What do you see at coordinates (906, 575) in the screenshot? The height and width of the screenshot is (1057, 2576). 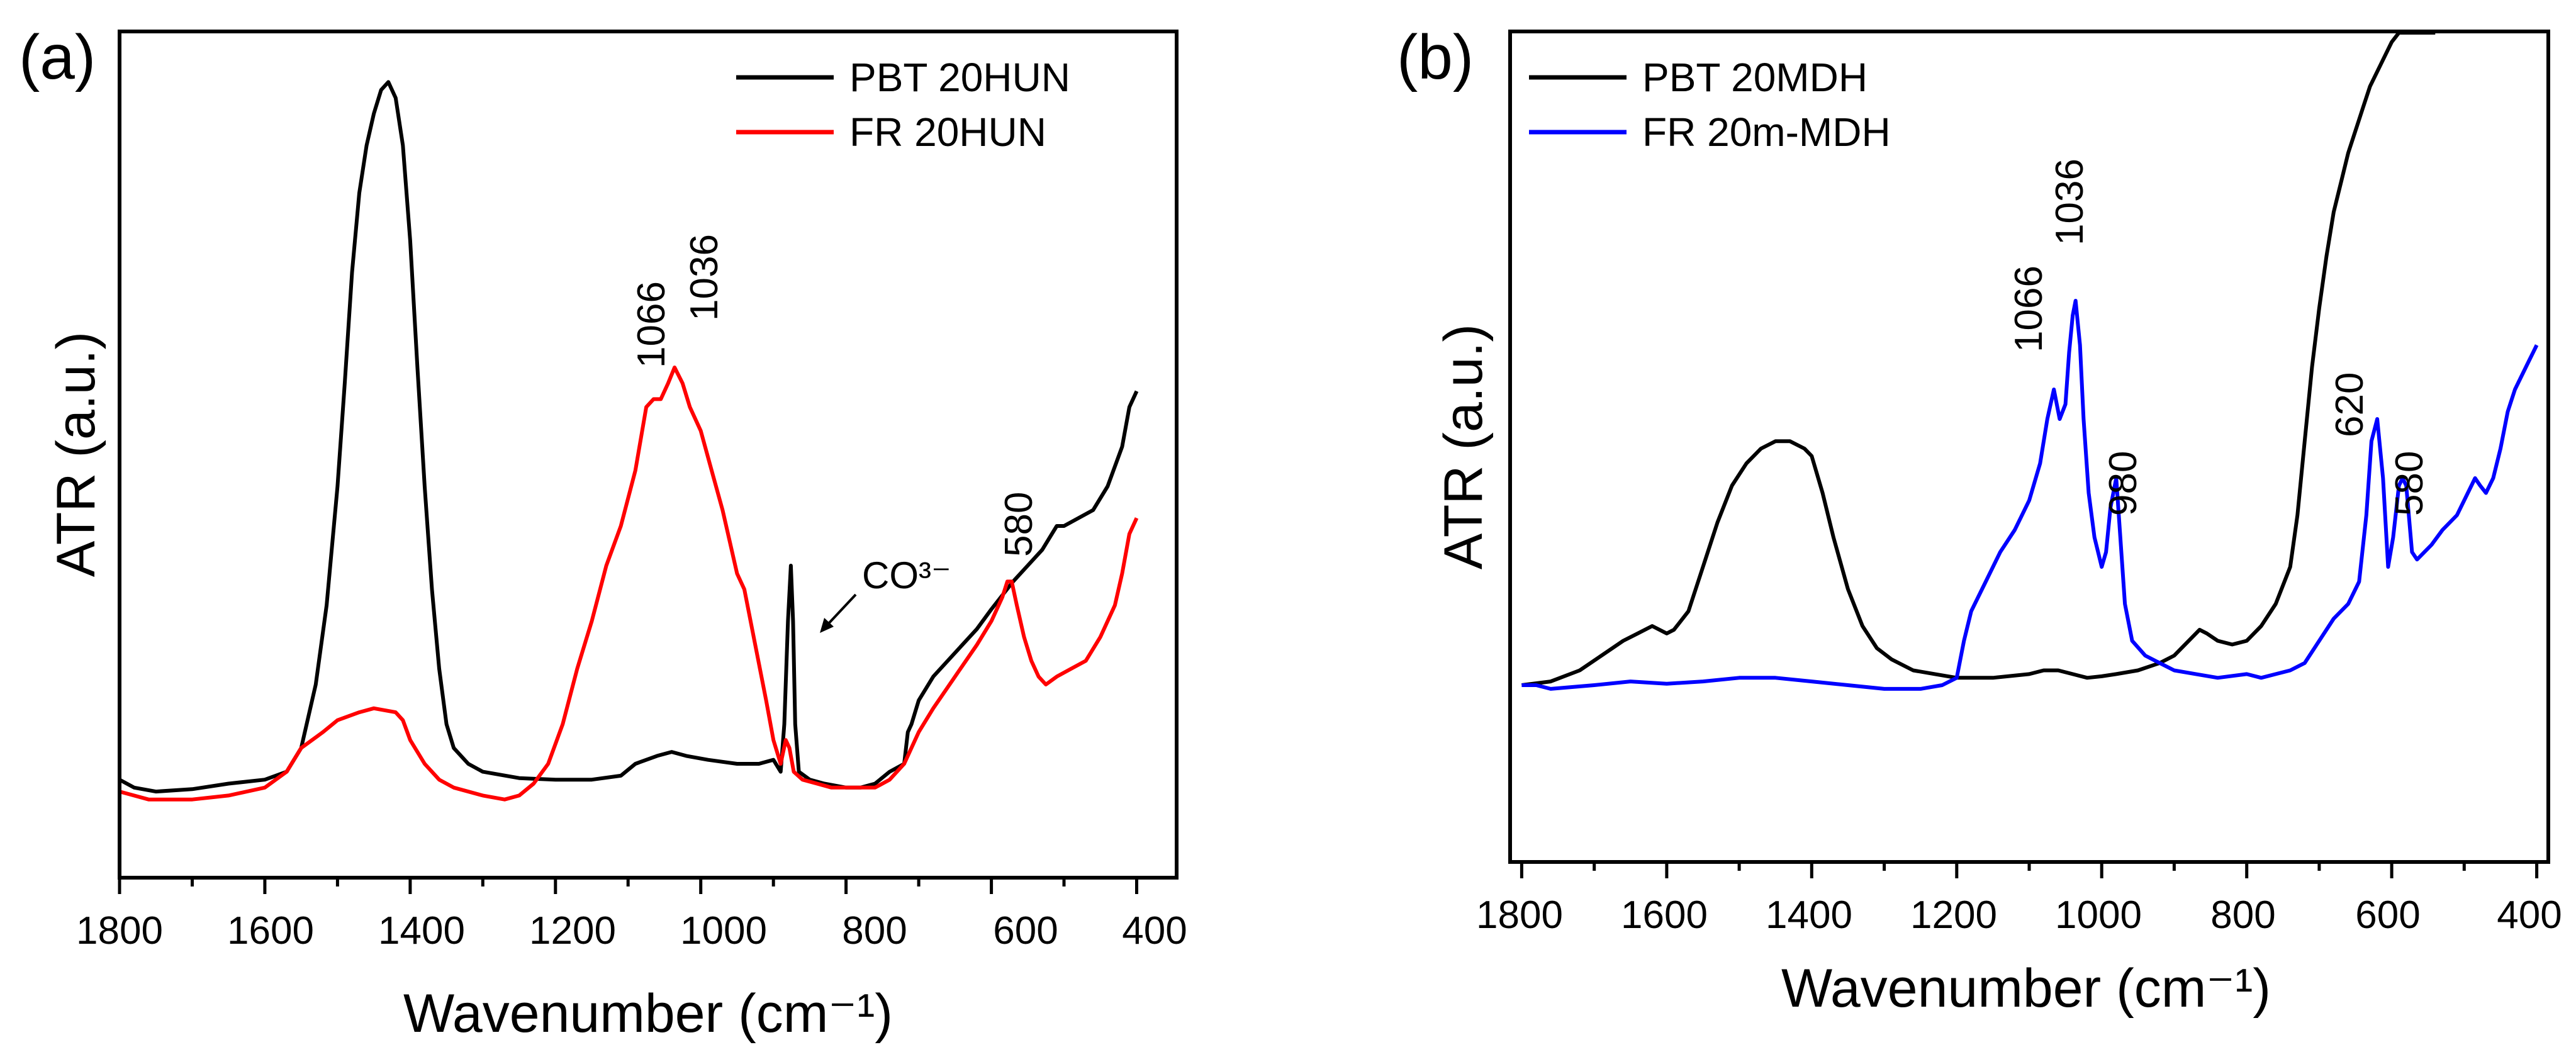 I see `annotation-co3: CO³⁻` at bounding box center [906, 575].